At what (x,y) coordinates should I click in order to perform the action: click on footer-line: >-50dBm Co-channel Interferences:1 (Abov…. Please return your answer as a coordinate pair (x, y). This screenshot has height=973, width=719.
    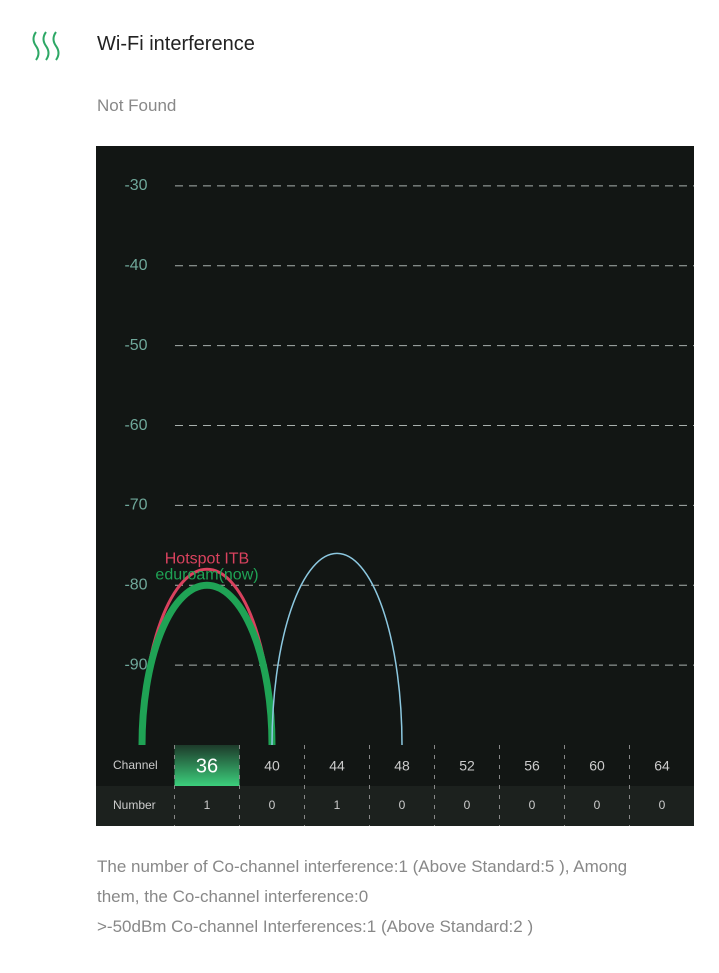
    Looking at the image, I should click on (315, 926).